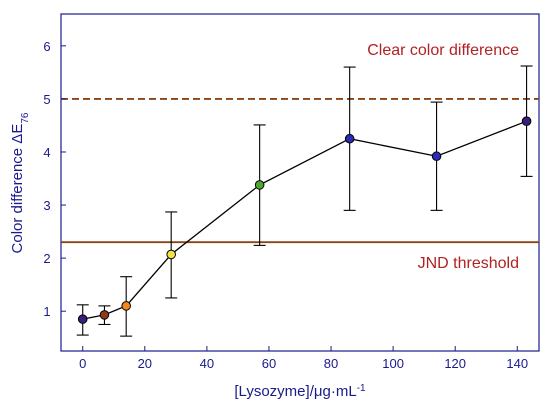  Describe the element at coordinates (468, 263) in the screenshot. I see `reference-line-label-1: JND threshold` at that location.